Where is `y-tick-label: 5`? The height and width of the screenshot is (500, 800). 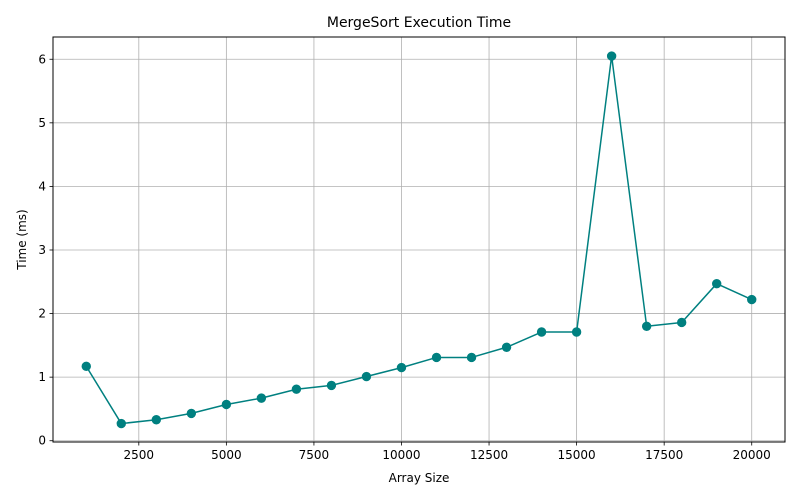 y-tick-label: 5 is located at coordinates (42, 123).